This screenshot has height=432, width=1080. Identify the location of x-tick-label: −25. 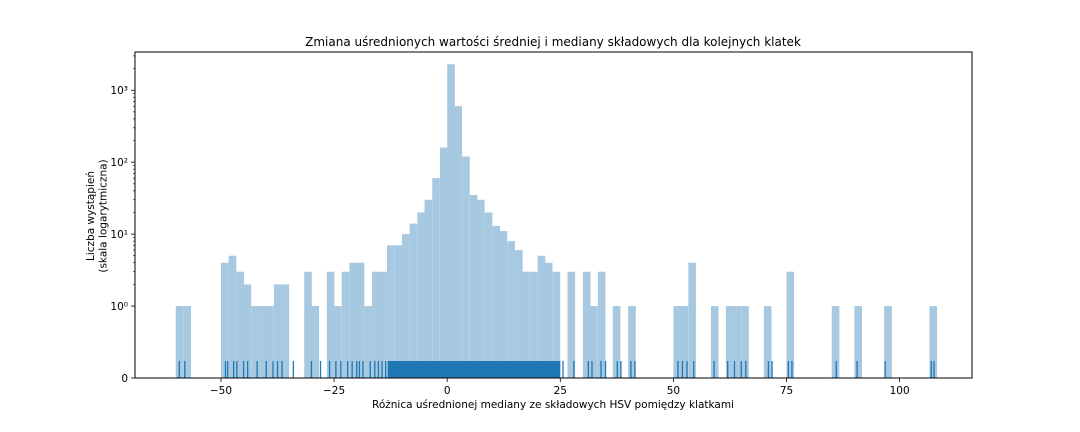
(334, 391).